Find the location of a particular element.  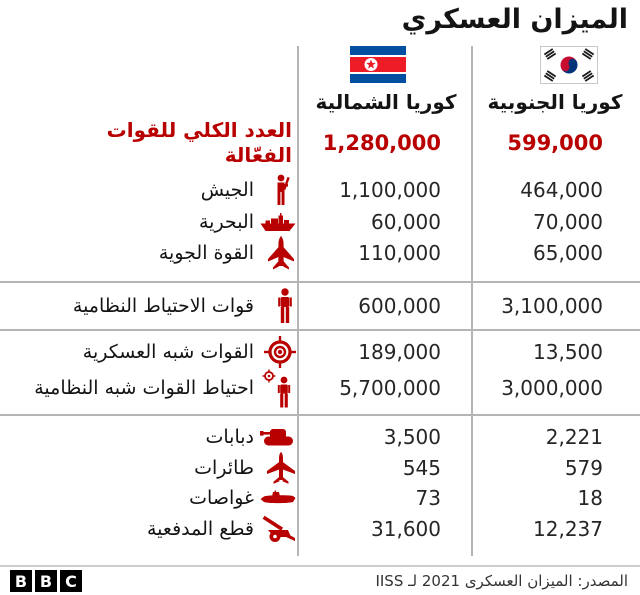

north-korea-value: 31,600 is located at coordinates (406, 529).